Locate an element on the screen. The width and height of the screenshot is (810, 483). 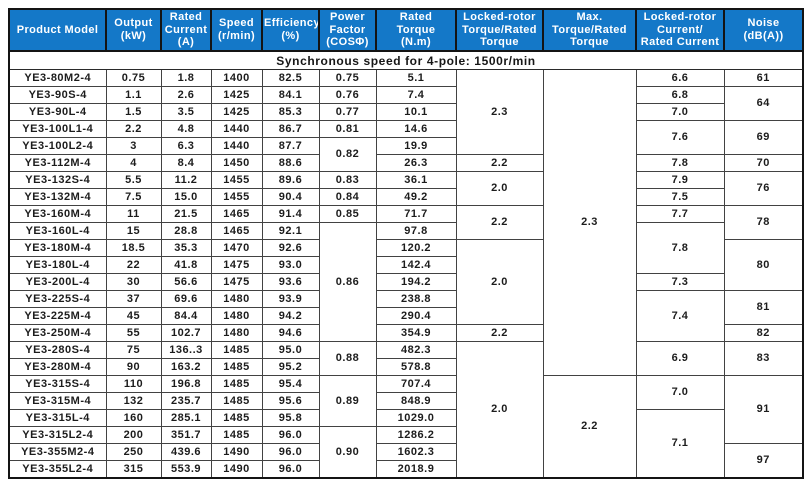
product-model-cell: YE3-315M-4 is located at coordinates (57, 401).